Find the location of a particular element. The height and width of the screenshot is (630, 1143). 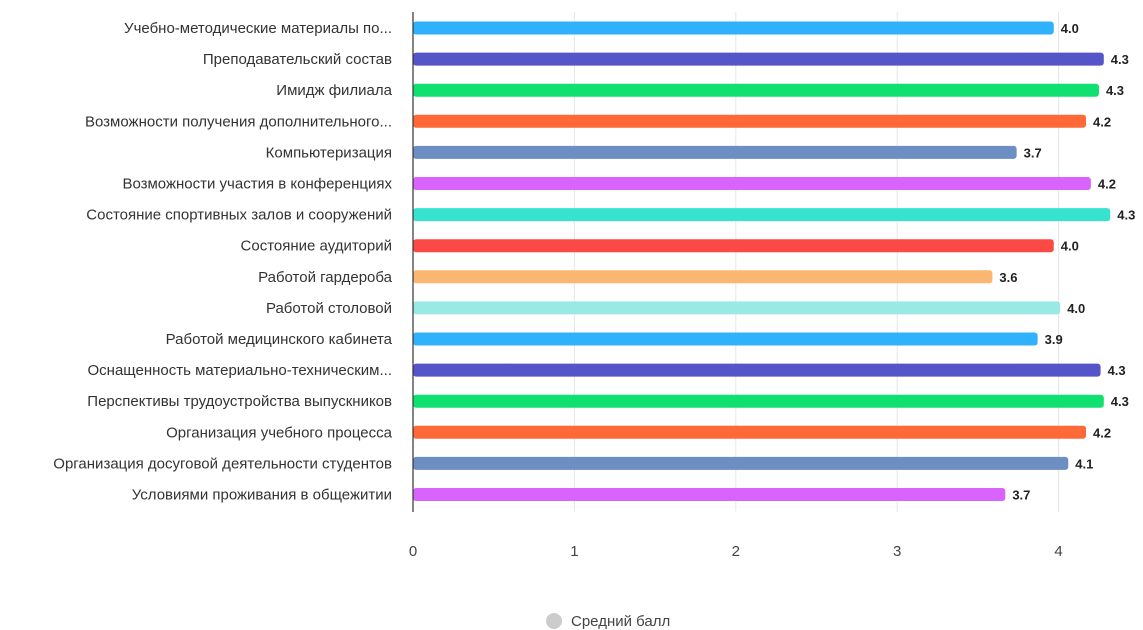

category-label: Организация учебного процесса is located at coordinates (279, 432).